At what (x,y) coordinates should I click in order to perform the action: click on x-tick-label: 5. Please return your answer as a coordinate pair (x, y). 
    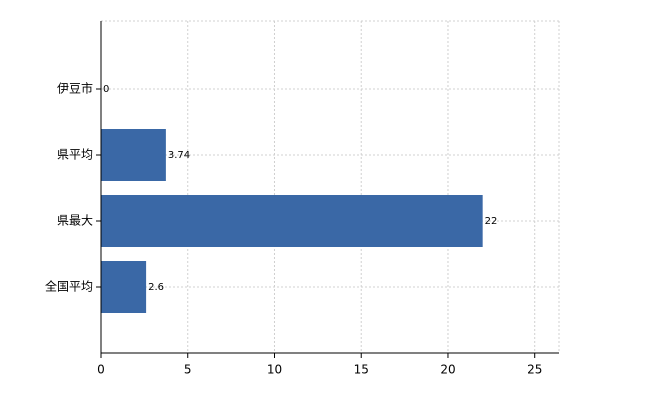
    Looking at the image, I should click on (188, 370).